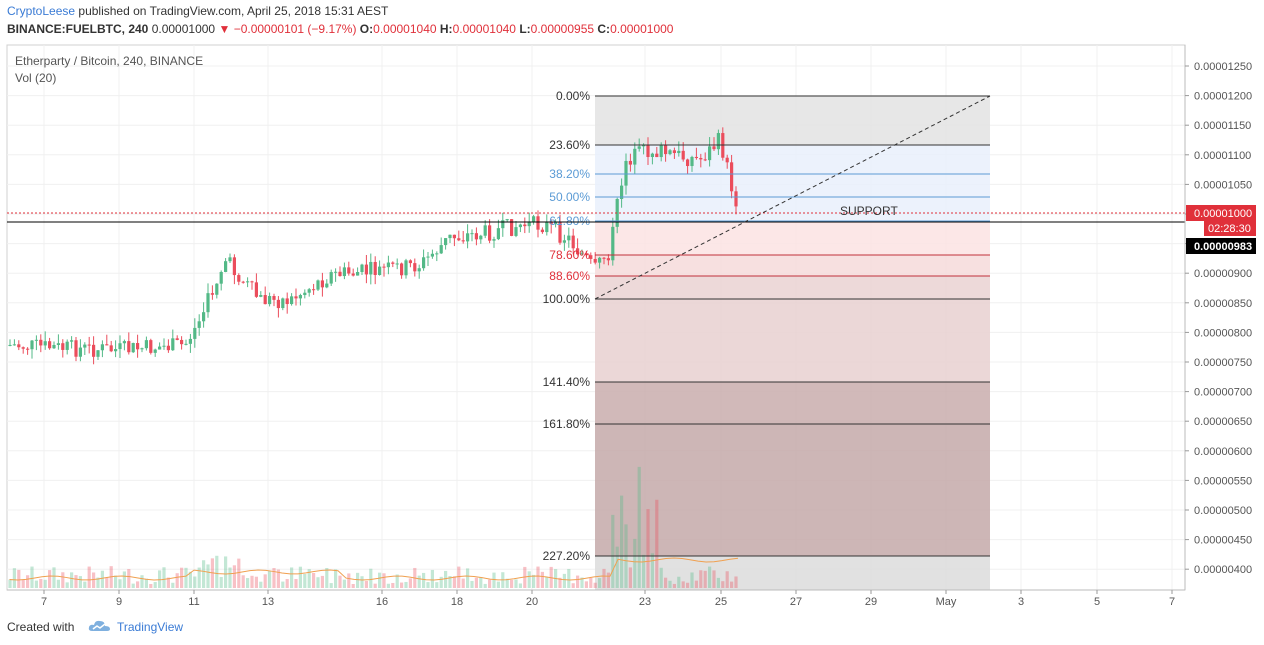  What do you see at coordinates (608, 599) in the screenshot?
I see `time-axis: 7 9 11 13 16 18 20 23 25 27 29 May 3 5 7` at bounding box center [608, 599].